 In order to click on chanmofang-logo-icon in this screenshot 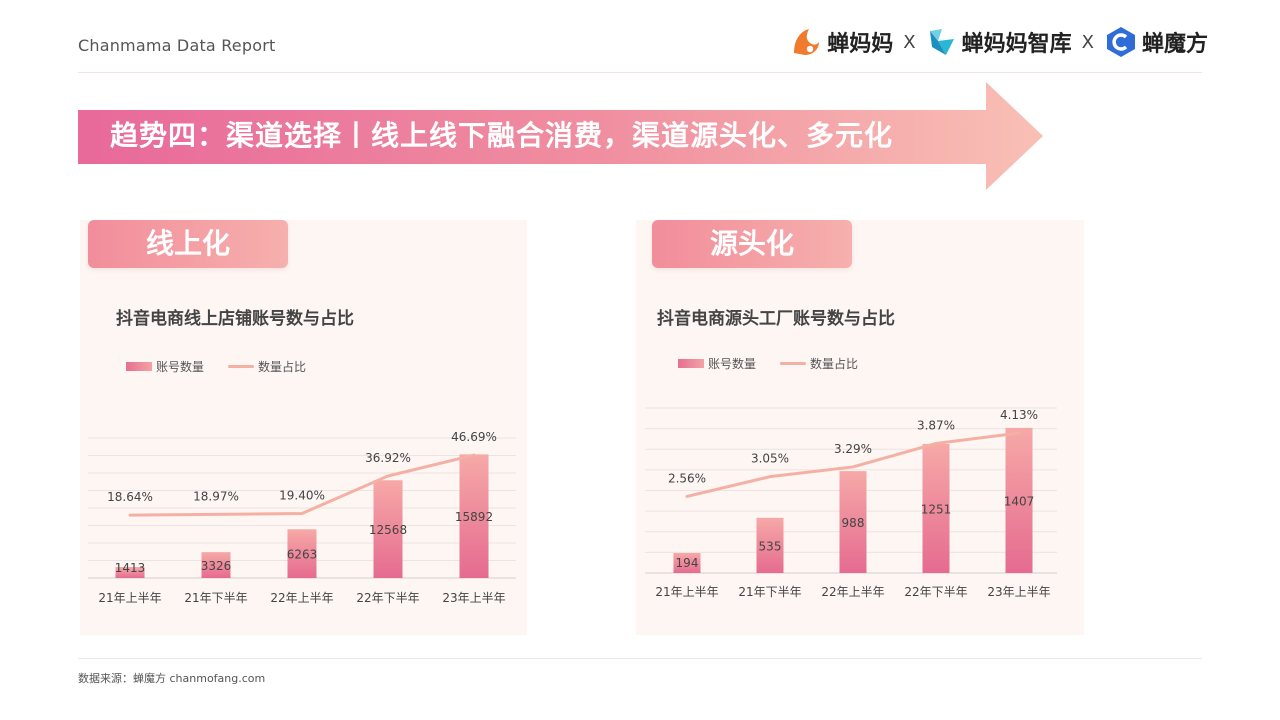, I will do `click(1120, 42)`.